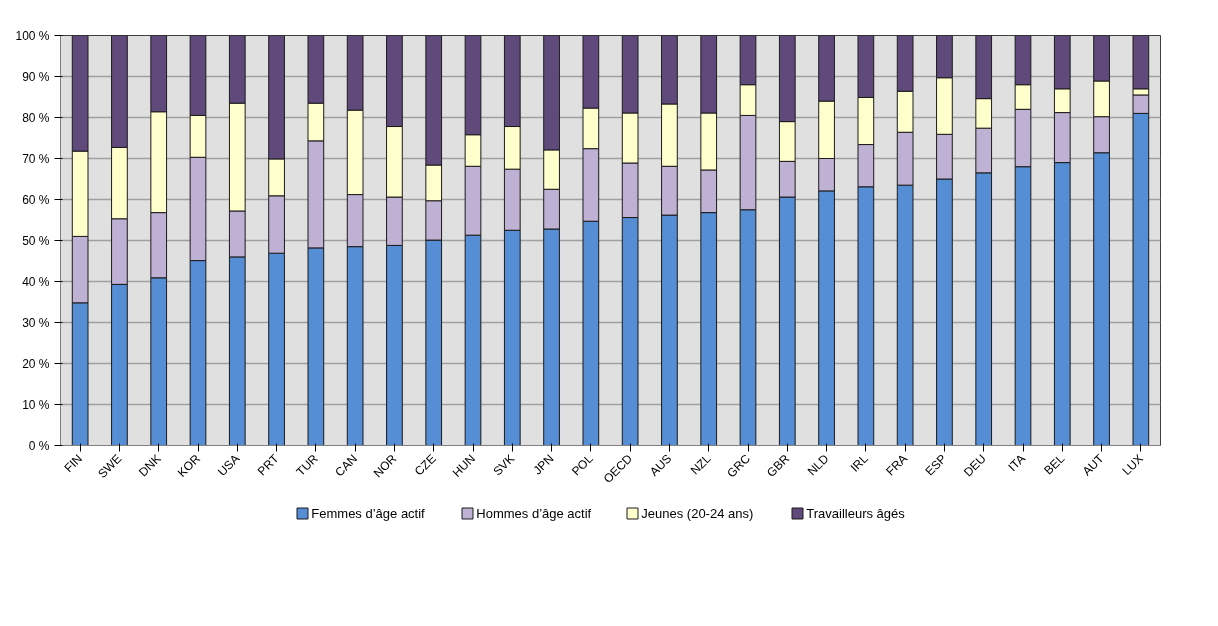  Describe the element at coordinates (228, 465) in the screenshot. I see `x-tick-label: USA` at that location.